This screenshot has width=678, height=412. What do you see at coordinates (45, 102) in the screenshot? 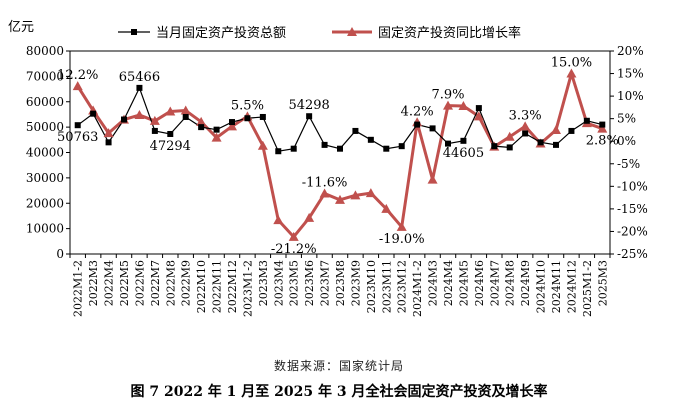
I see `y-left-tick-label: 60000` at bounding box center [45, 102].